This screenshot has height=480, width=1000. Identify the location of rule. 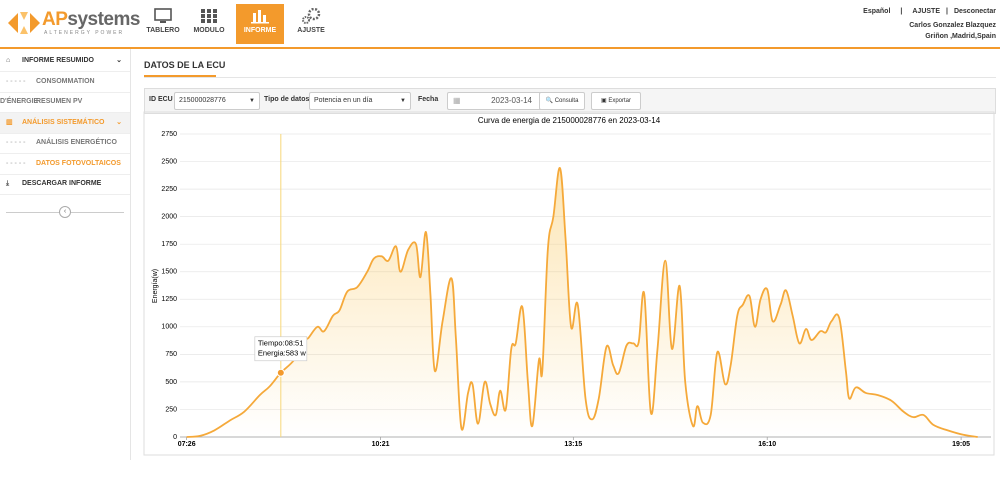
(570, 77).